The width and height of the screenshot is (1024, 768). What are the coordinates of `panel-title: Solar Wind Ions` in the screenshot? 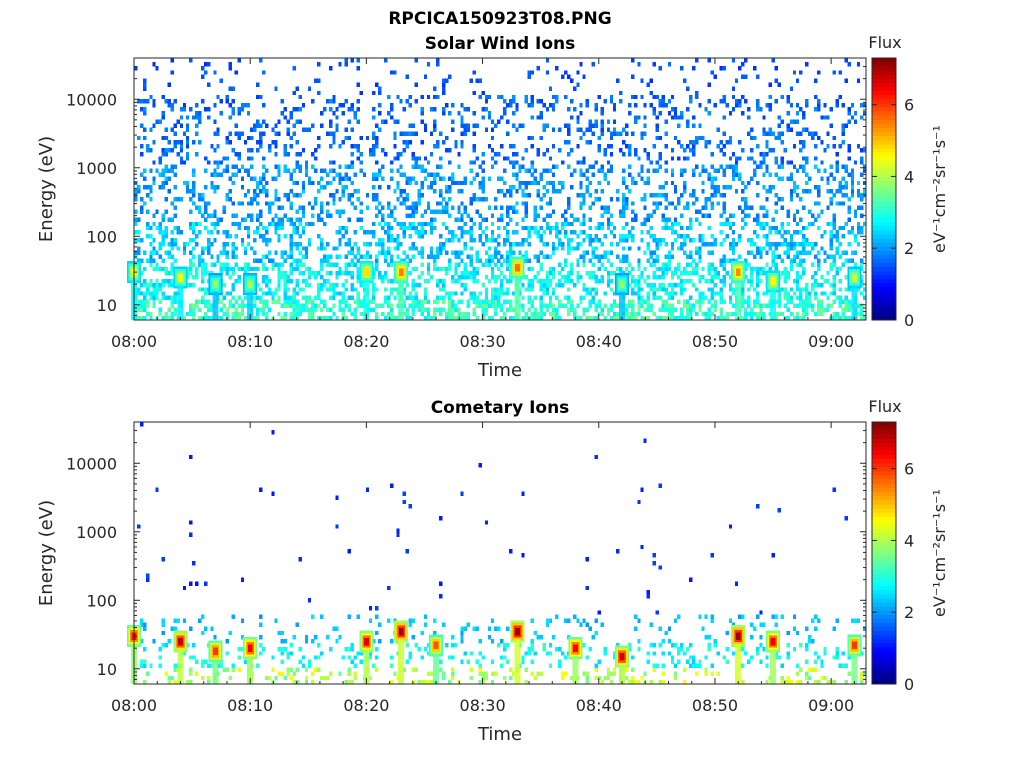 It's located at (500, 44).